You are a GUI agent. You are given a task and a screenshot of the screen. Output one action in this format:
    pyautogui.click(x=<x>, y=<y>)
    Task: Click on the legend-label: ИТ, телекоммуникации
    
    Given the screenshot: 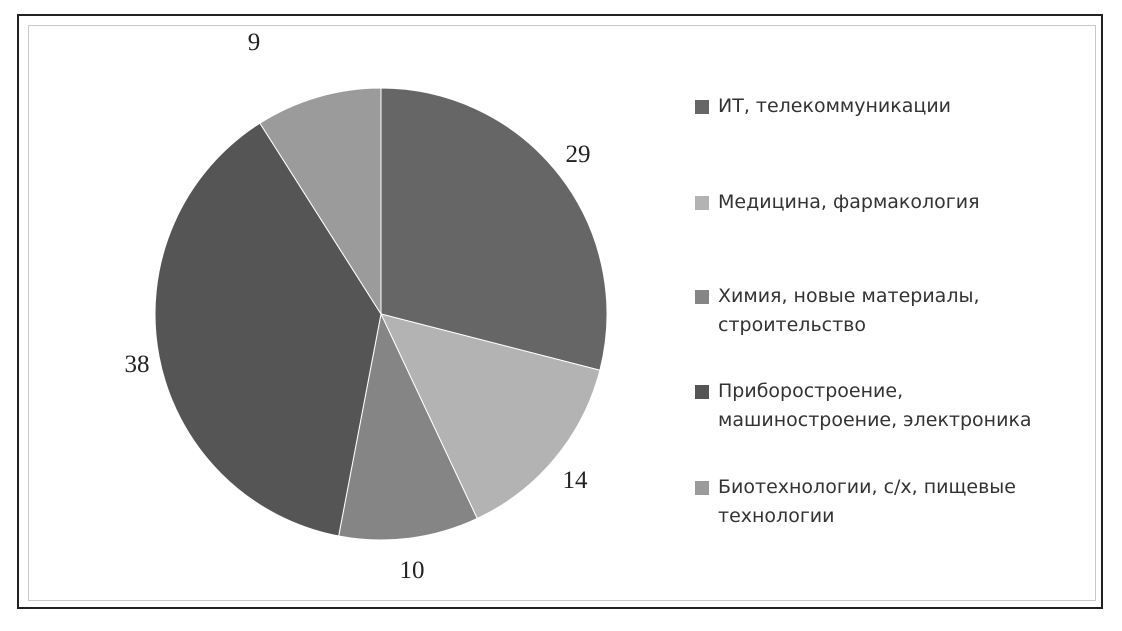 What is the action you would take?
    pyautogui.click(x=835, y=106)
    